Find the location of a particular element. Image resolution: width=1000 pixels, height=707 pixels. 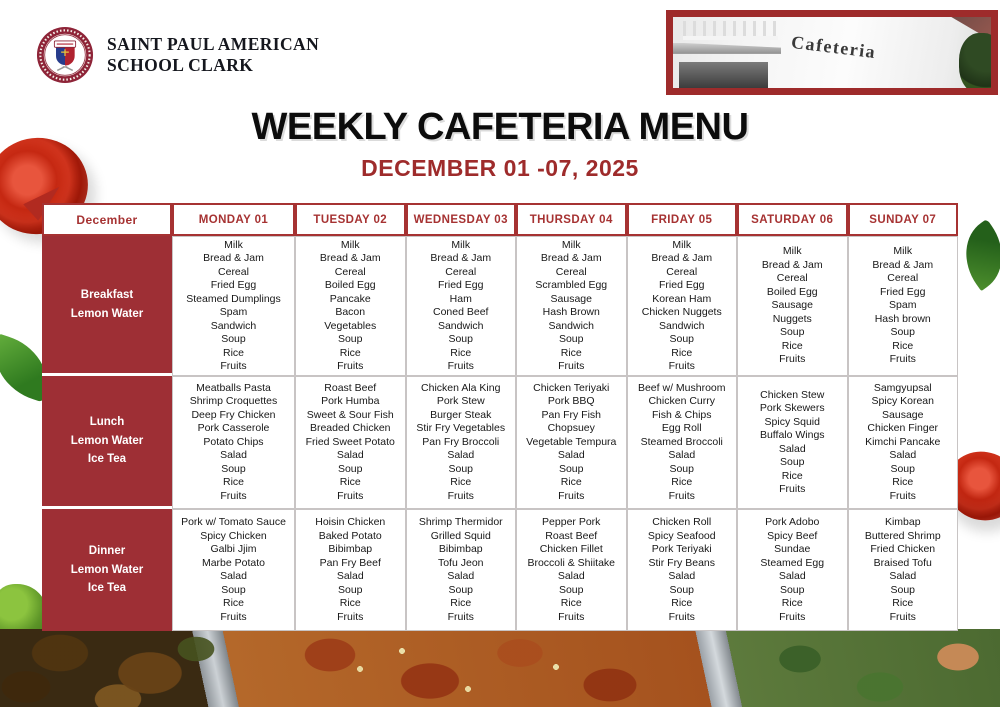

storefront-window is located at coordinates (724, 75).